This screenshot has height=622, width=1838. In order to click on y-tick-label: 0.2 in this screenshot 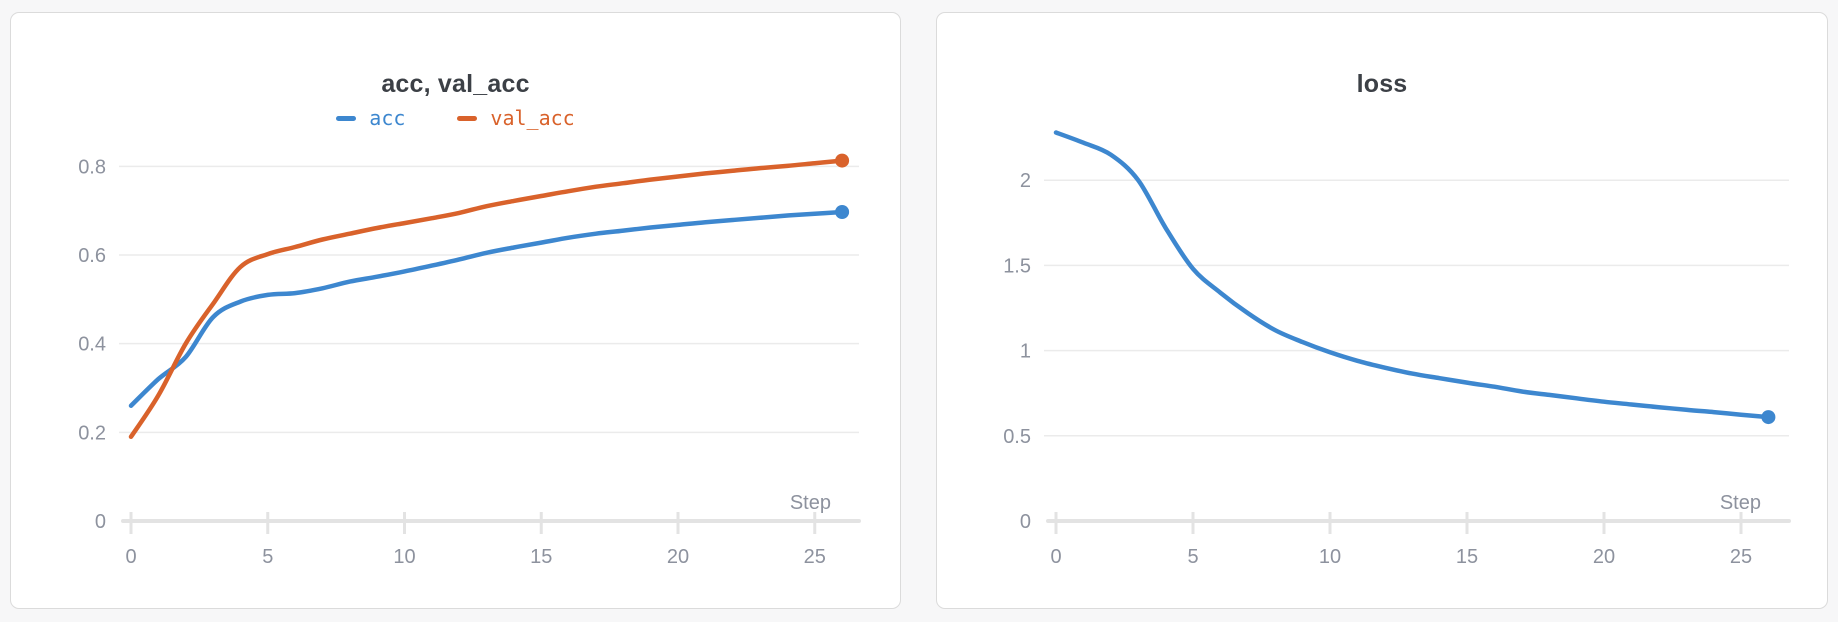, I will do `click(92, 433)`.